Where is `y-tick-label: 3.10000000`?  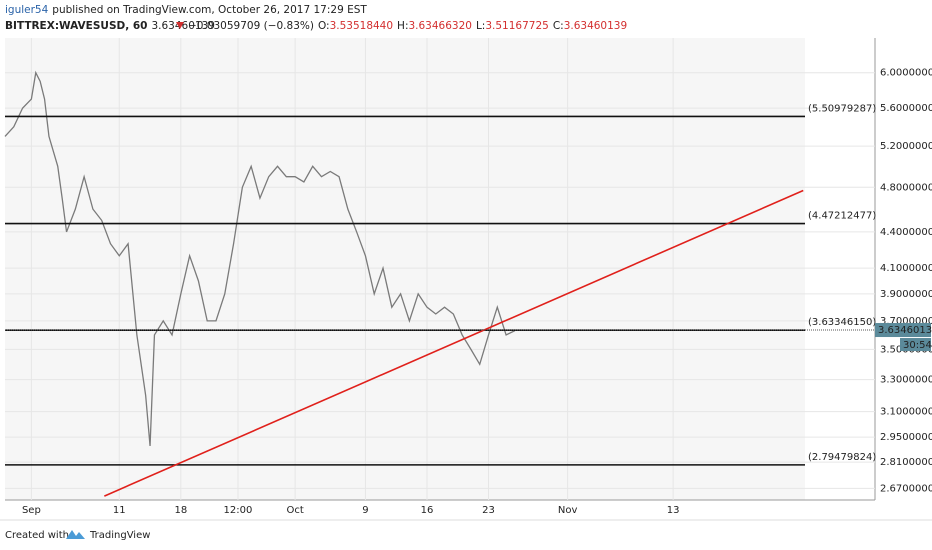 y-tick-label: 3.10000000 is located at coordinates (906, 412).